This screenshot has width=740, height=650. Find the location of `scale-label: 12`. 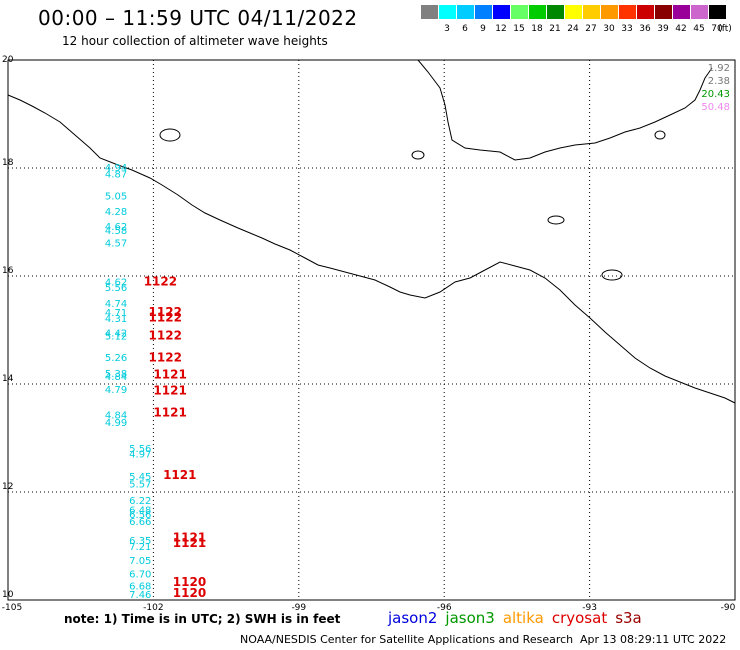

scale-label: 12 is located at coordinates (501, 29).